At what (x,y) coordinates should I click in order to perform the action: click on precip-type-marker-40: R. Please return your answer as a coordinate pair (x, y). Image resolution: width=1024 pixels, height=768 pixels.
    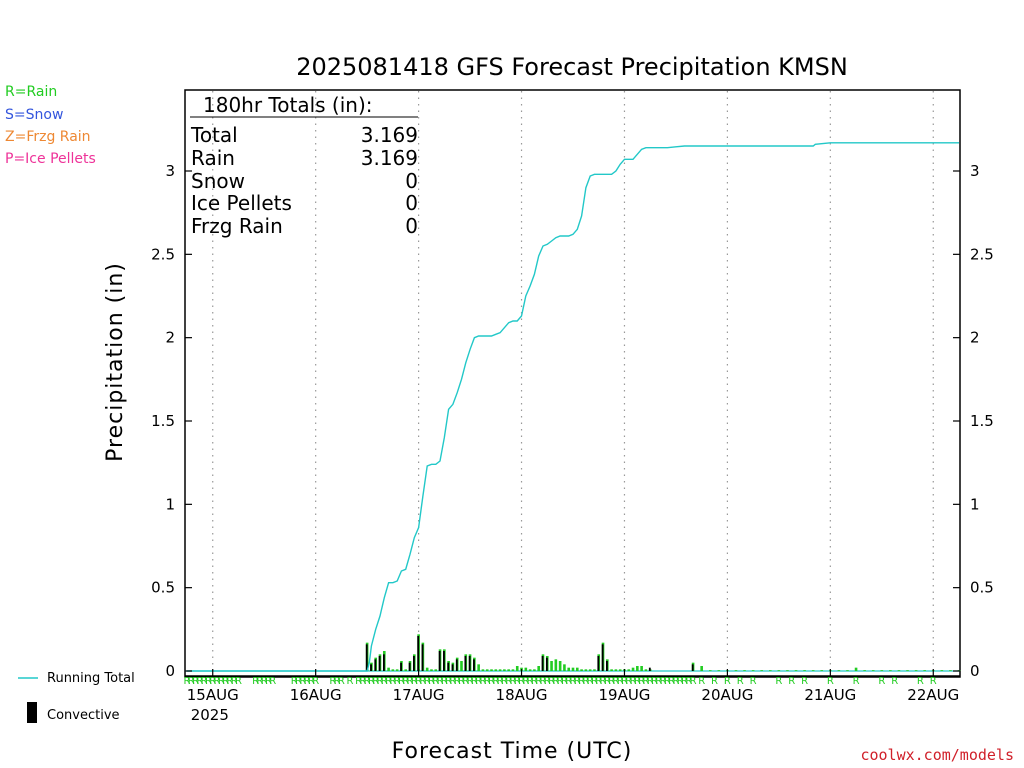
    Looking at the image, I should click on (410, 681).